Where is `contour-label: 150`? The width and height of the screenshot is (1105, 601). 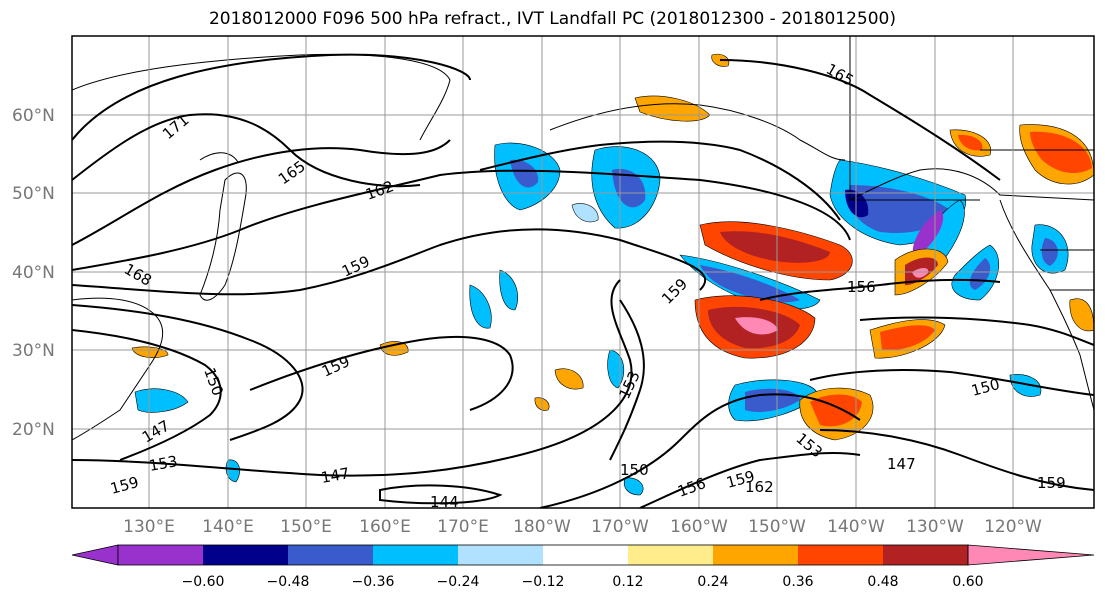
contour-label: 150 is located at coordinates (634, 470).